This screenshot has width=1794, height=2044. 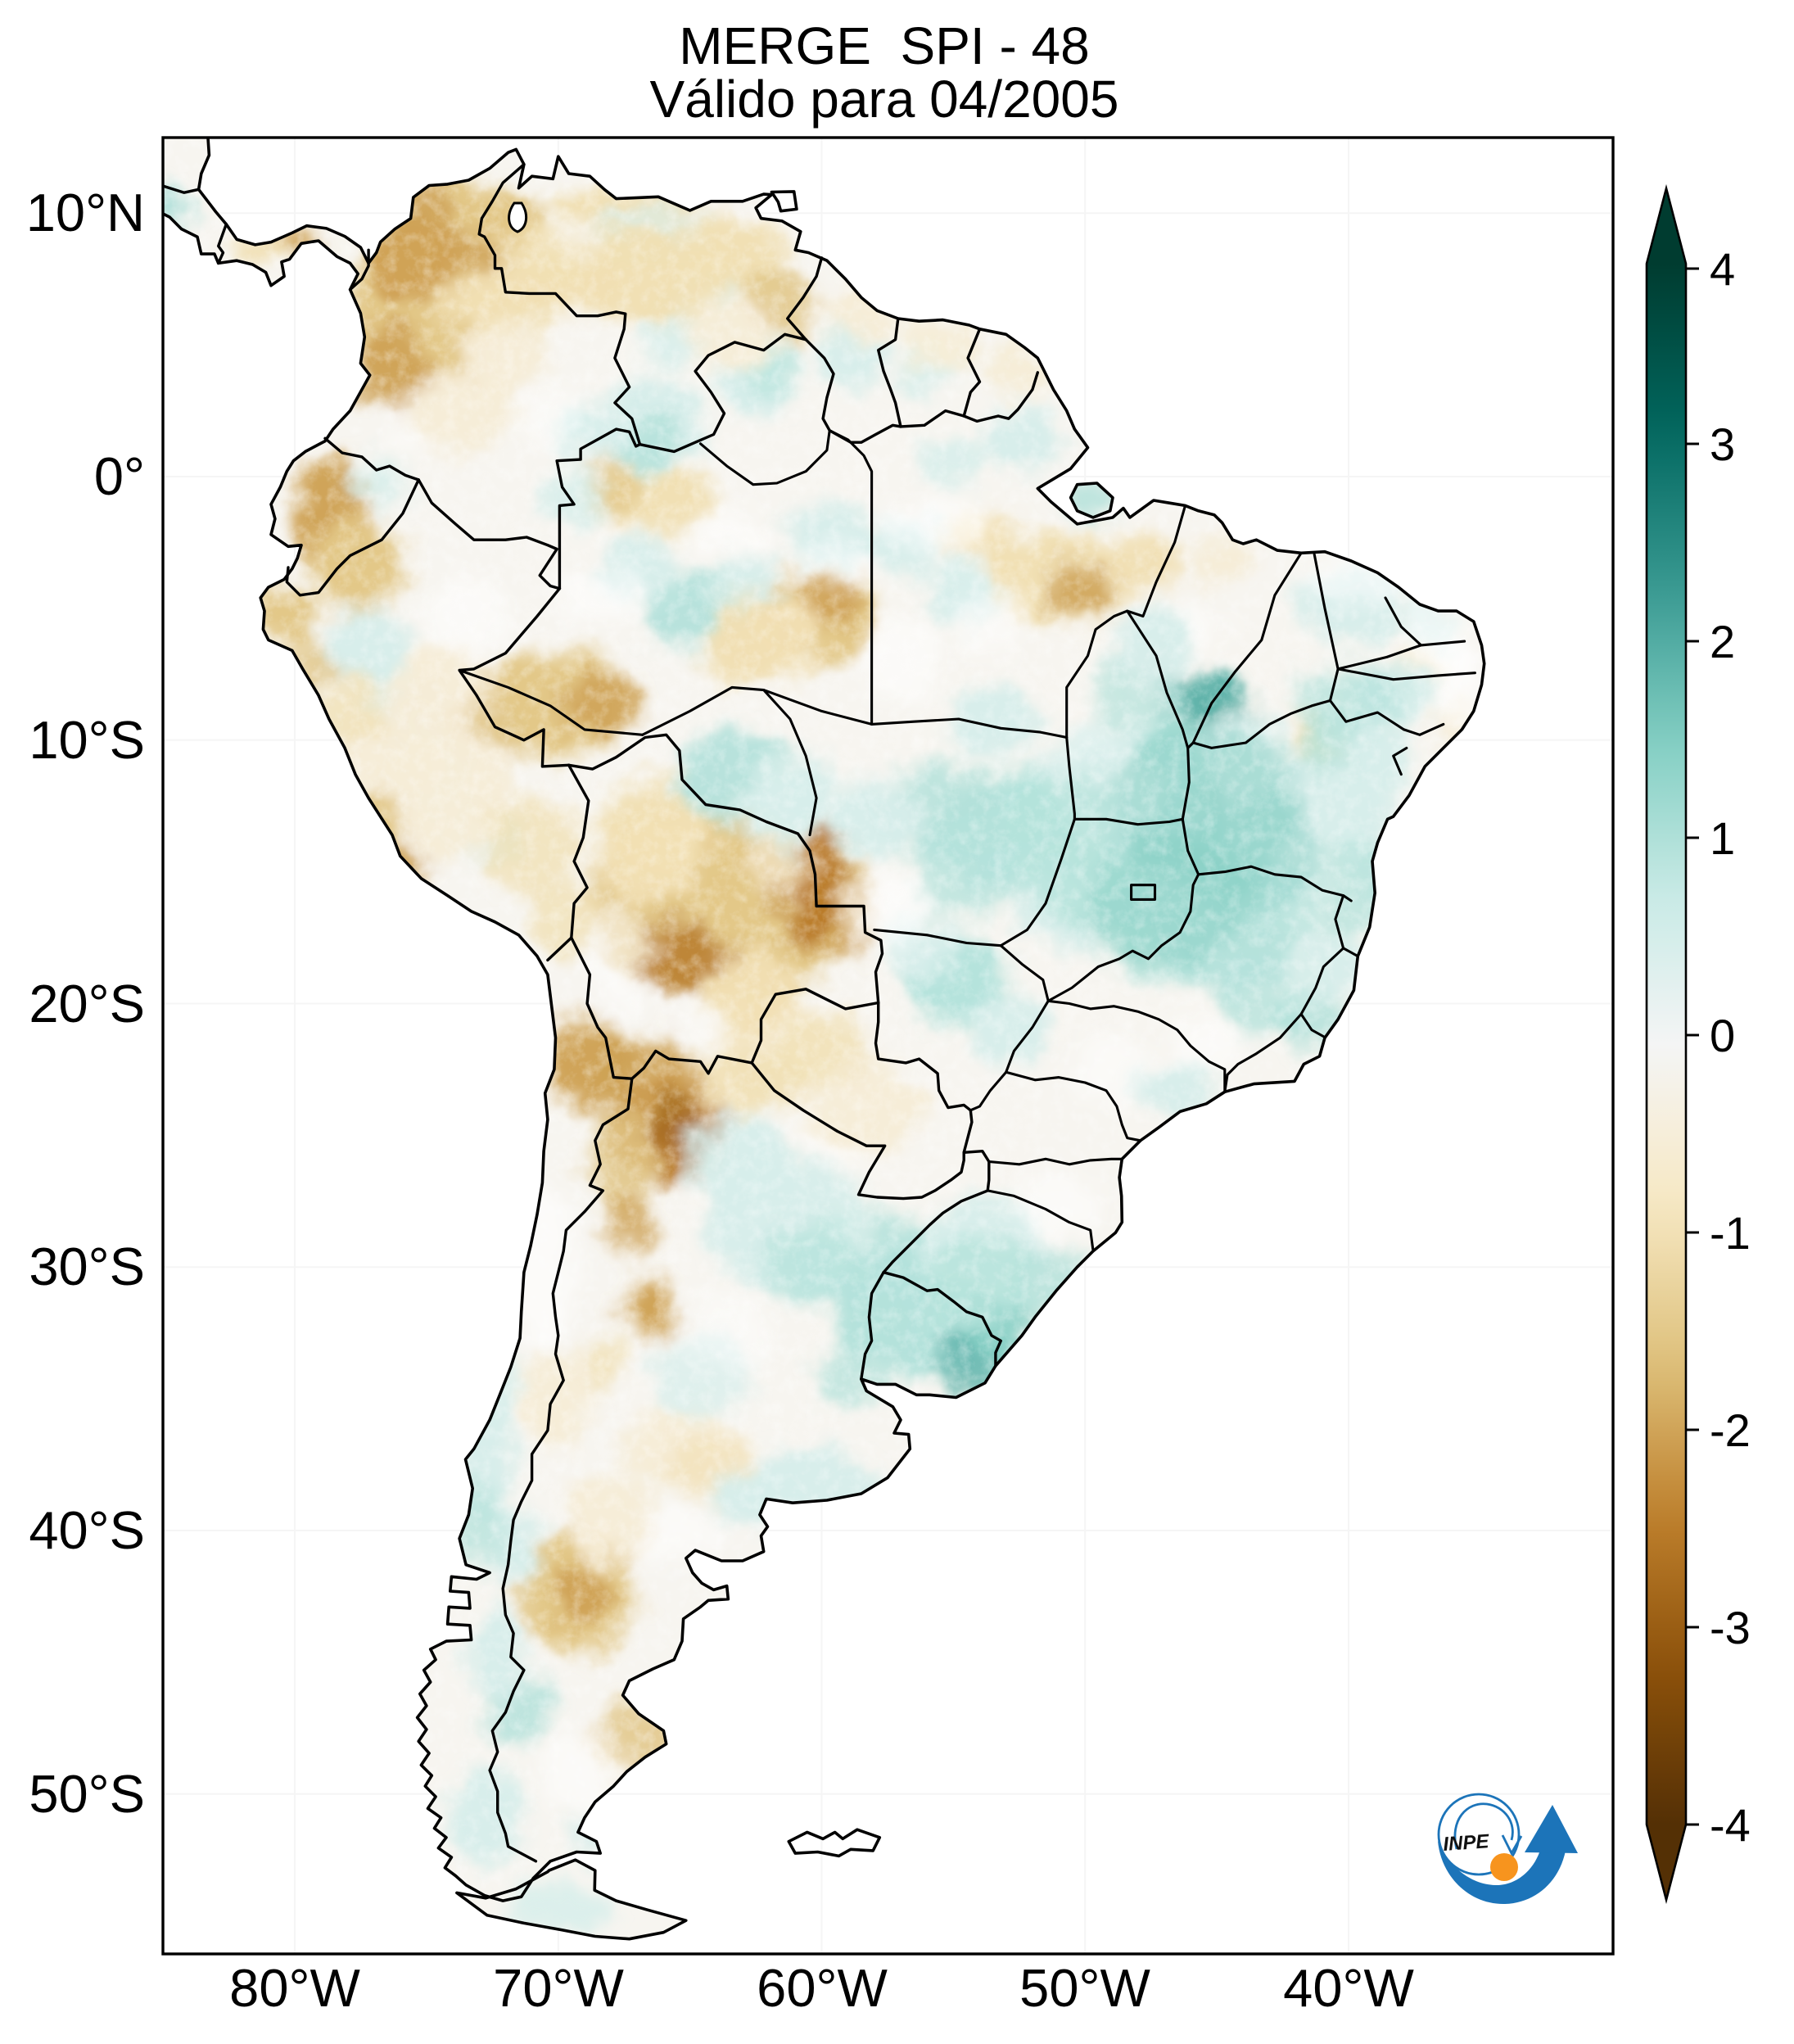 I want to click on svg-text: 50°S, so click(x=87, y=1794).